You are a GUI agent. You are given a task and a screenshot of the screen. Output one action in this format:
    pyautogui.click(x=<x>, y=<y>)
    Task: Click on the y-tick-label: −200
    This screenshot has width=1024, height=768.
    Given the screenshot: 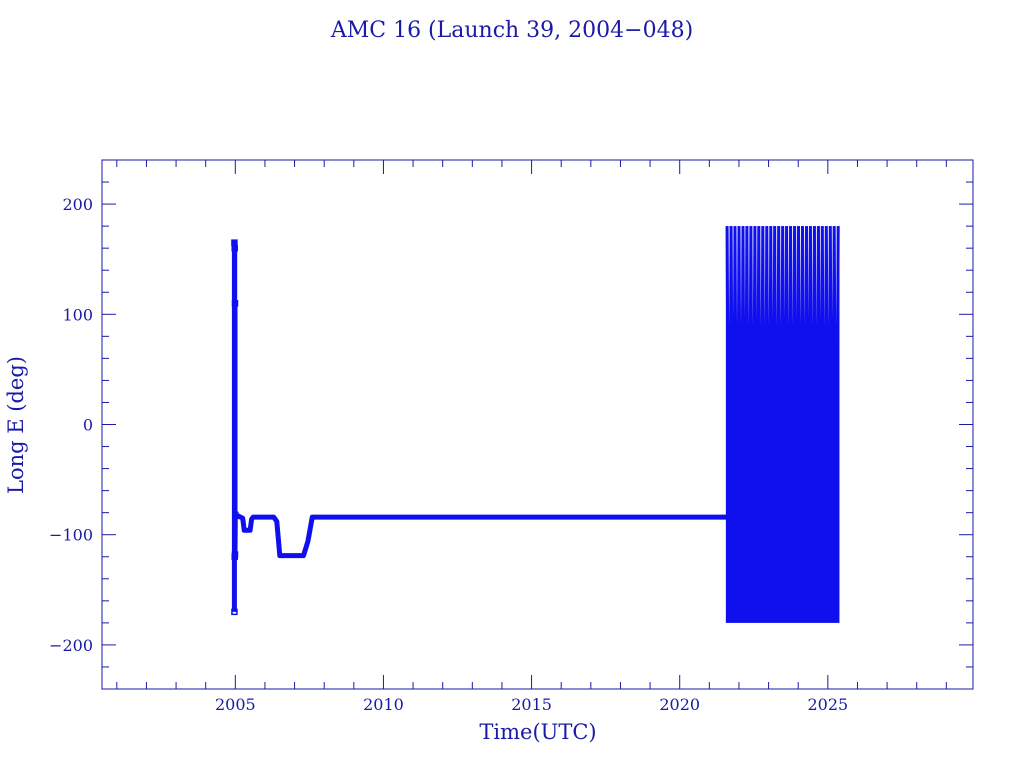 What is the action you would take?
    pyautogui.click(x=71, y=645)
    